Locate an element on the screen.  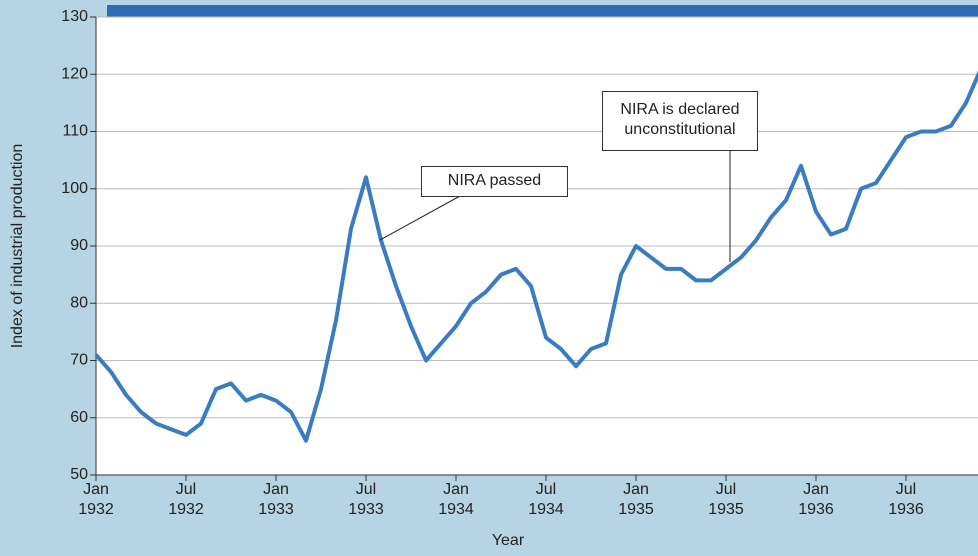
top-band is located at coordinates (542, 11).